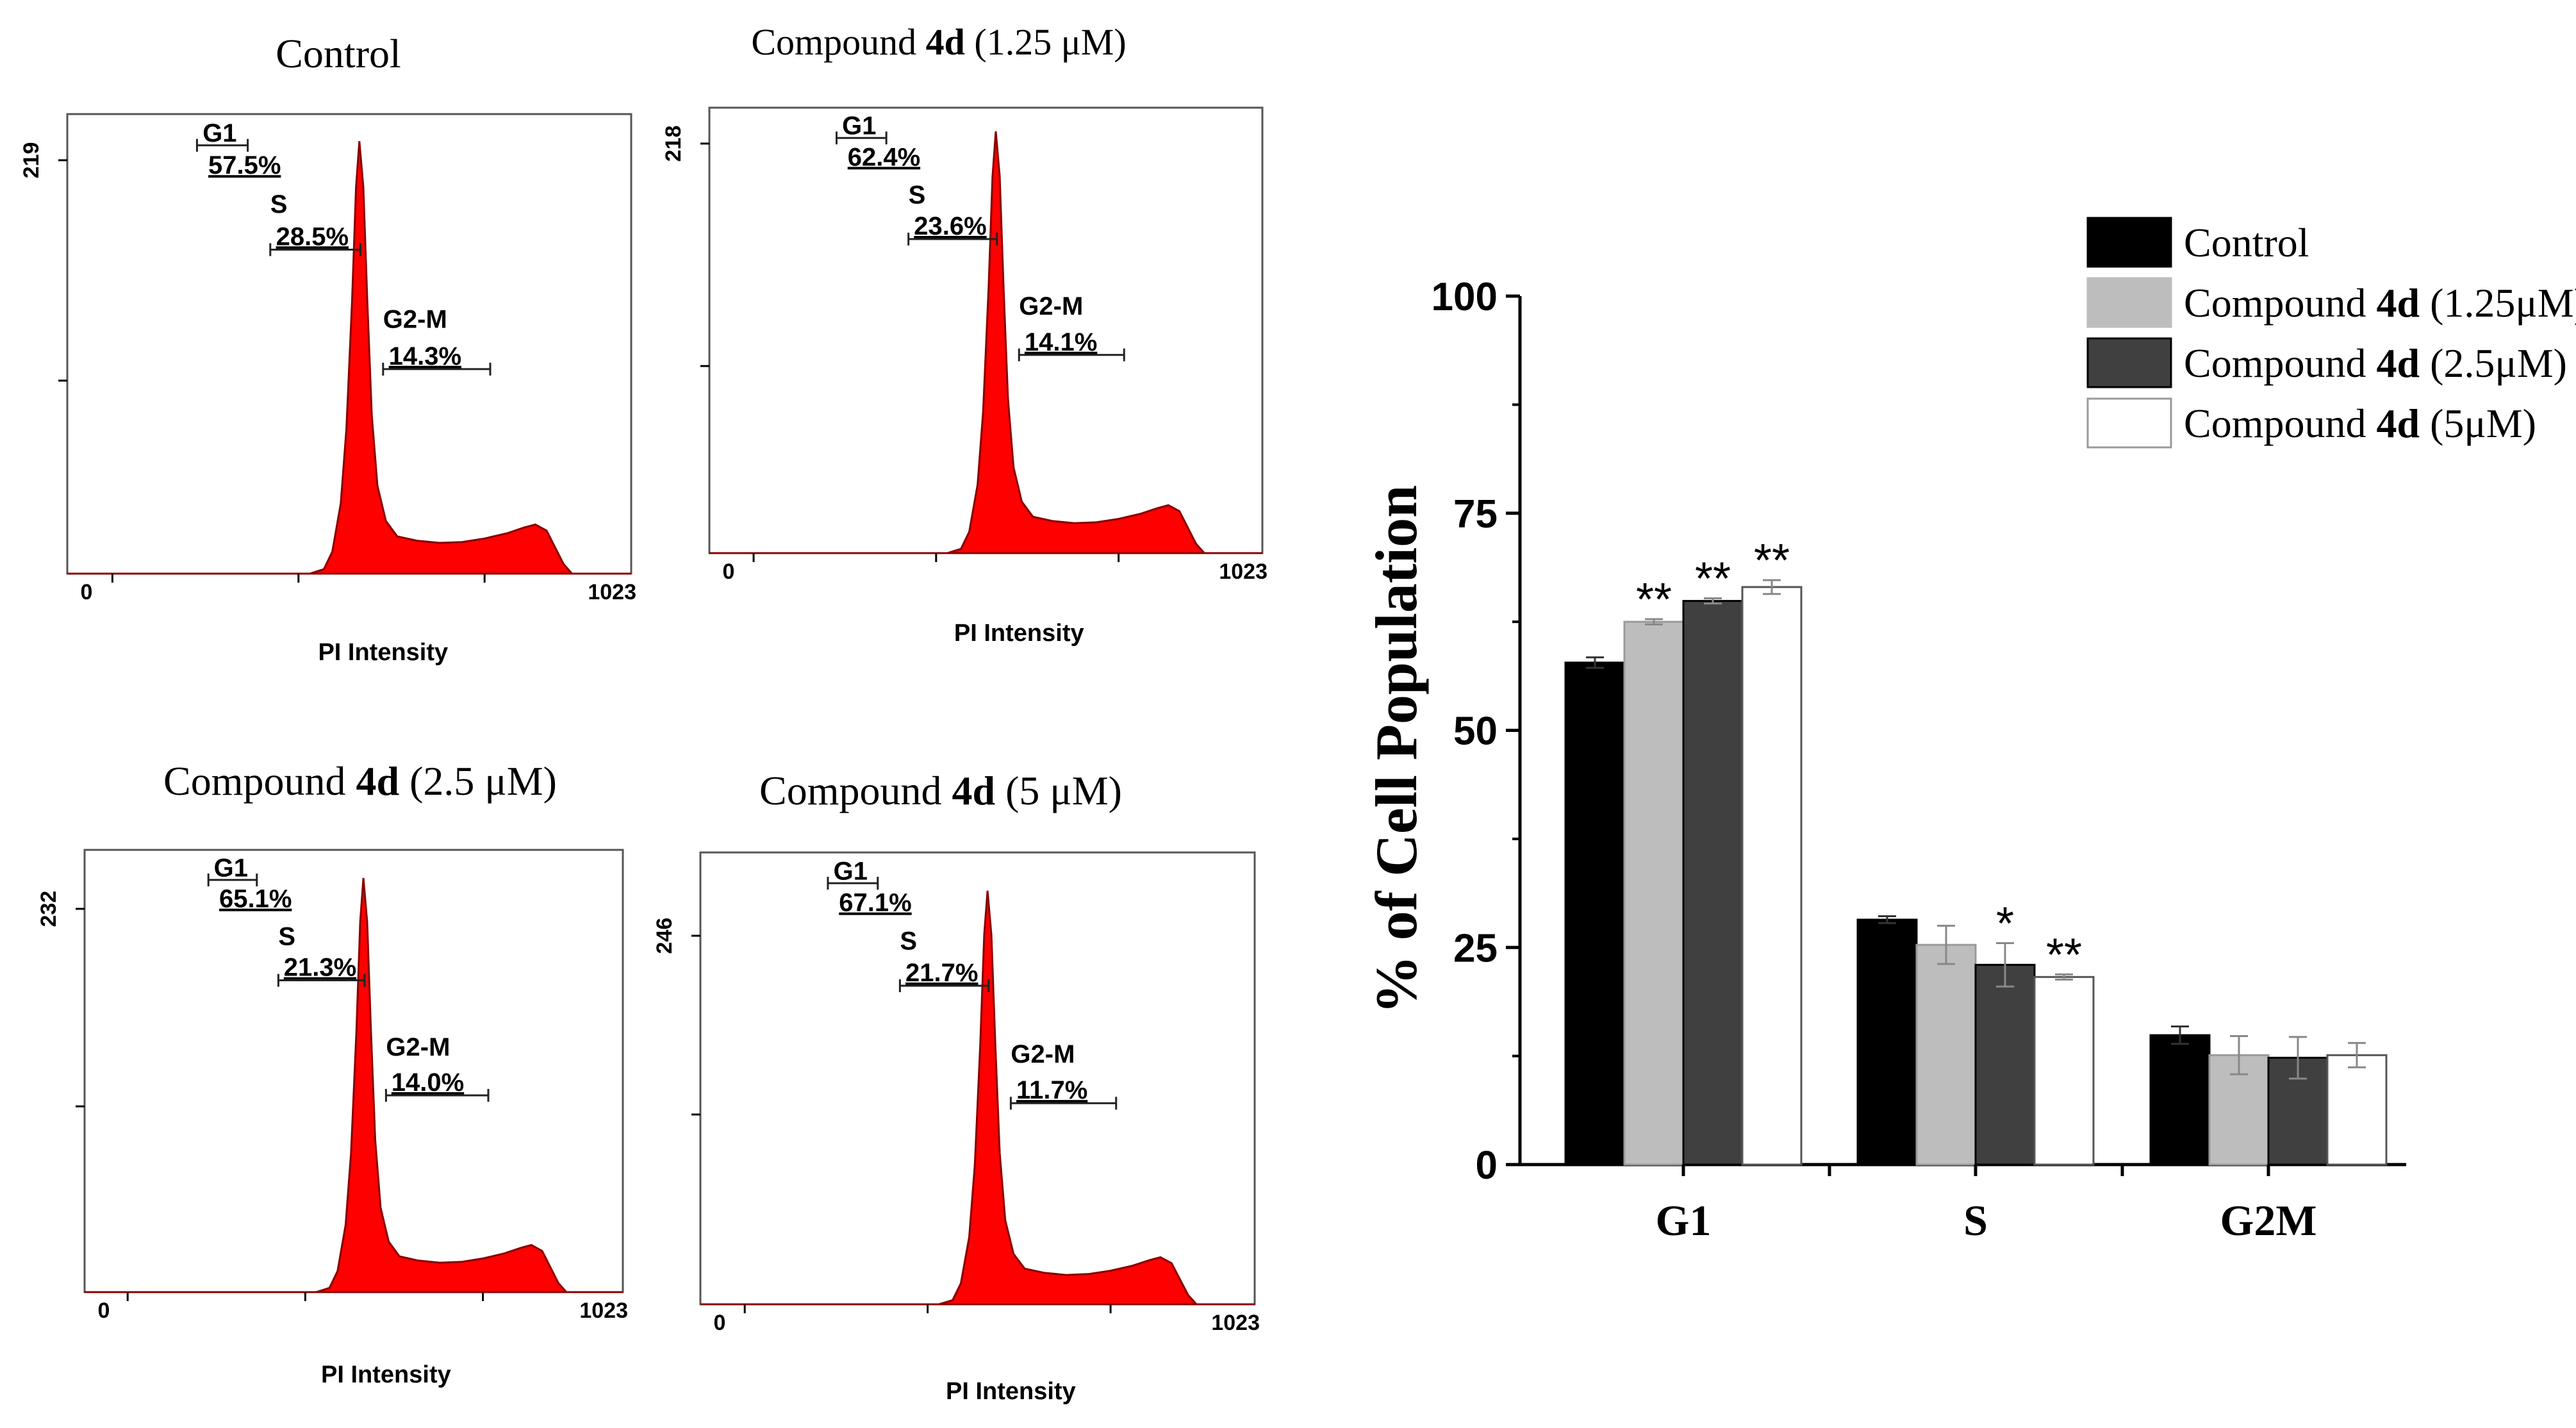  What do you see at coordinates (428, 1082) in the screenshot?
I see `gate-value: 14.0%` at bounding box center [428, 1082].